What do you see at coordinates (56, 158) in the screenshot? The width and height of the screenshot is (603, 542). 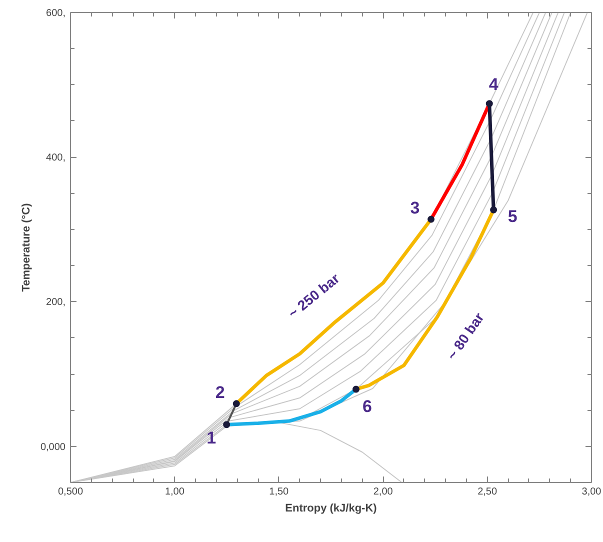 I see `y-tick-label: 400,` at bounding box center [56, 158].